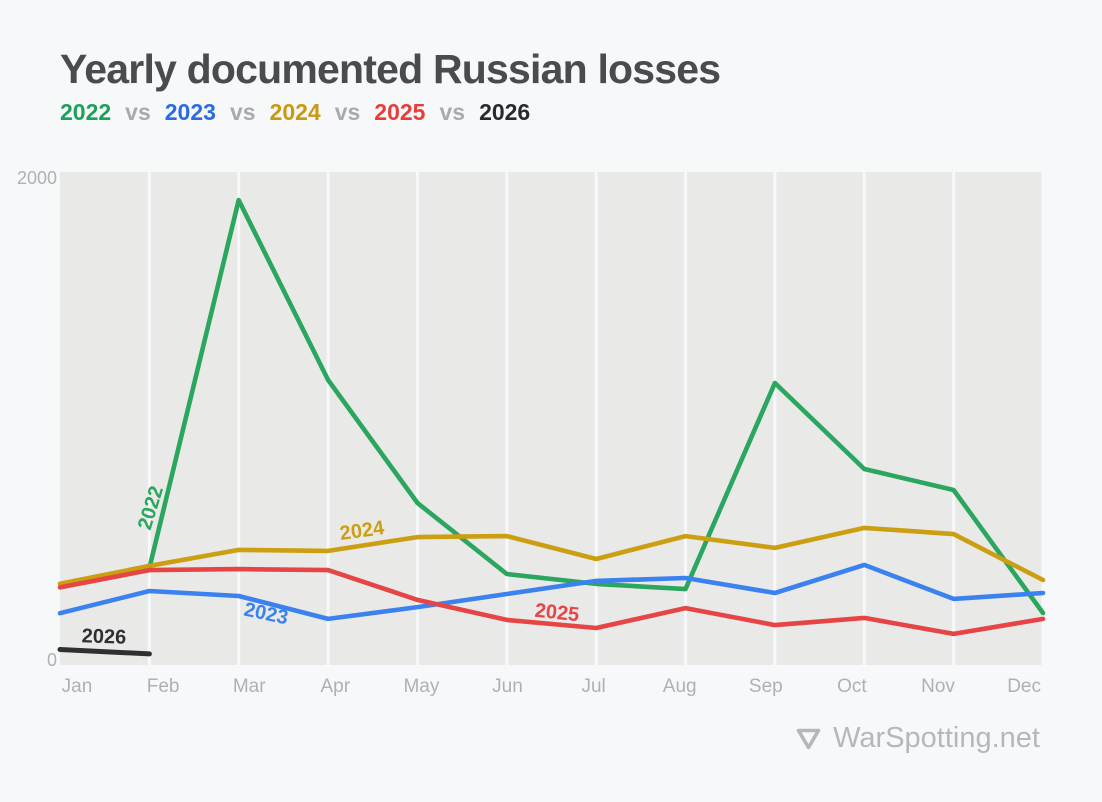  What do you see at coordinates (390, 69) in the screenshot?
I see `chart-title: Yearly documented Russian losses` at bounding box center [390, 69].